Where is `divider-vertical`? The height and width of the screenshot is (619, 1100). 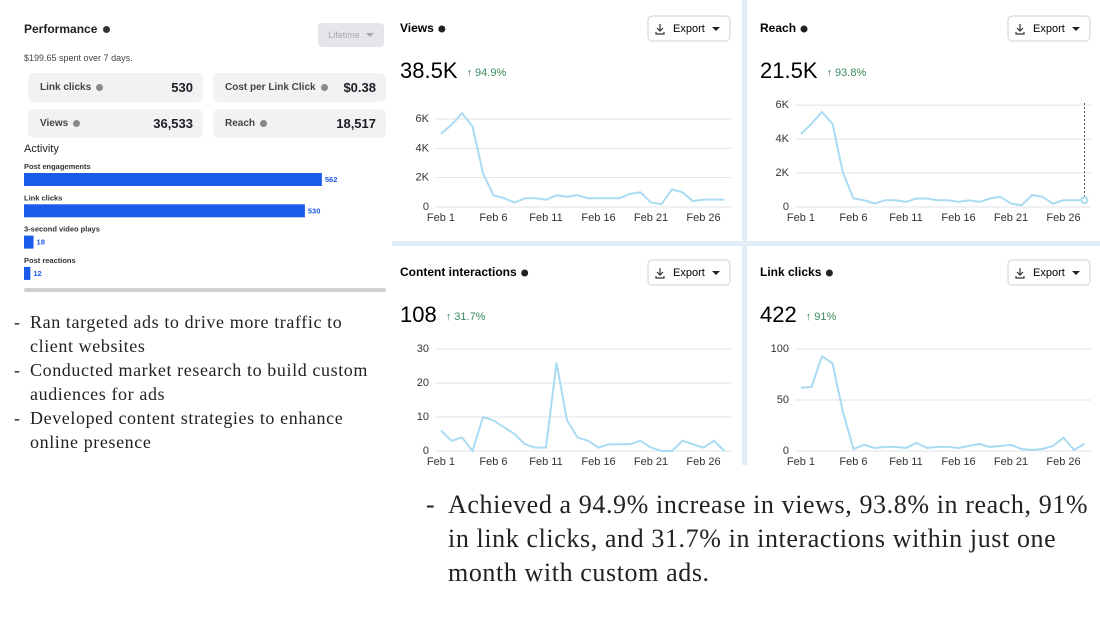
divider-vertical is located at coordinates (744, 232).